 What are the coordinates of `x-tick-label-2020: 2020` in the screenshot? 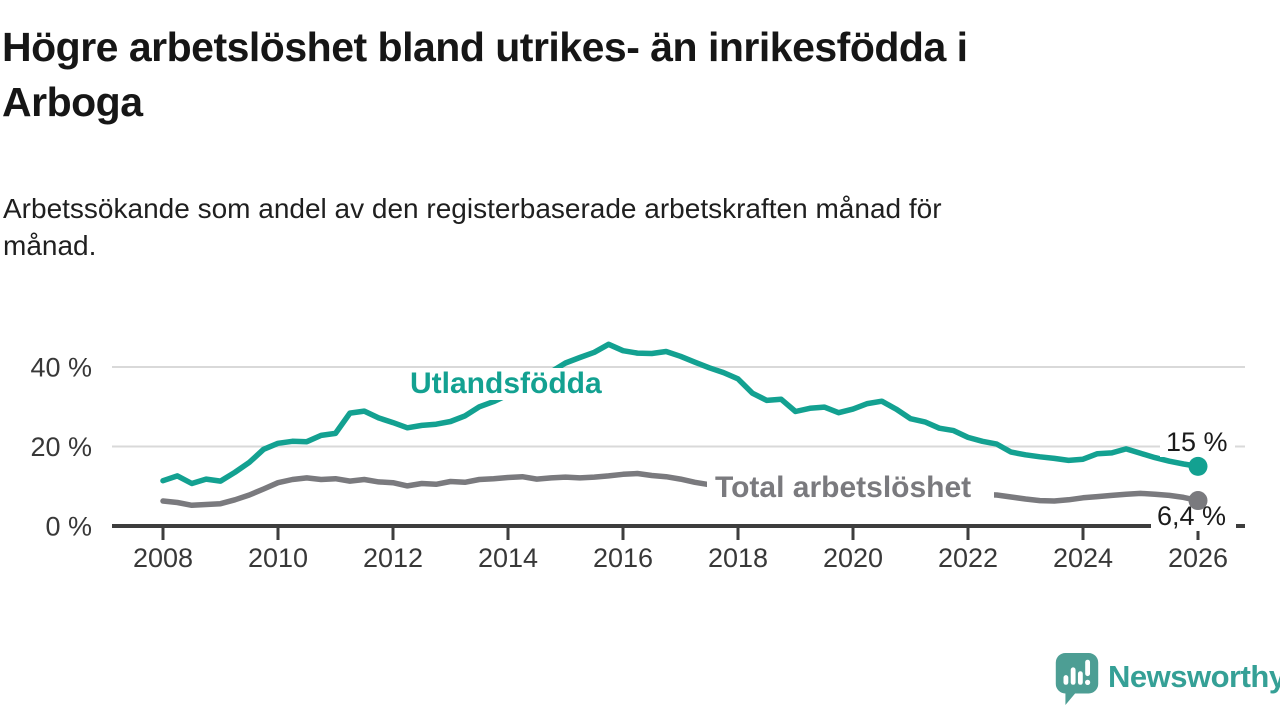 It's located at (853, 558).